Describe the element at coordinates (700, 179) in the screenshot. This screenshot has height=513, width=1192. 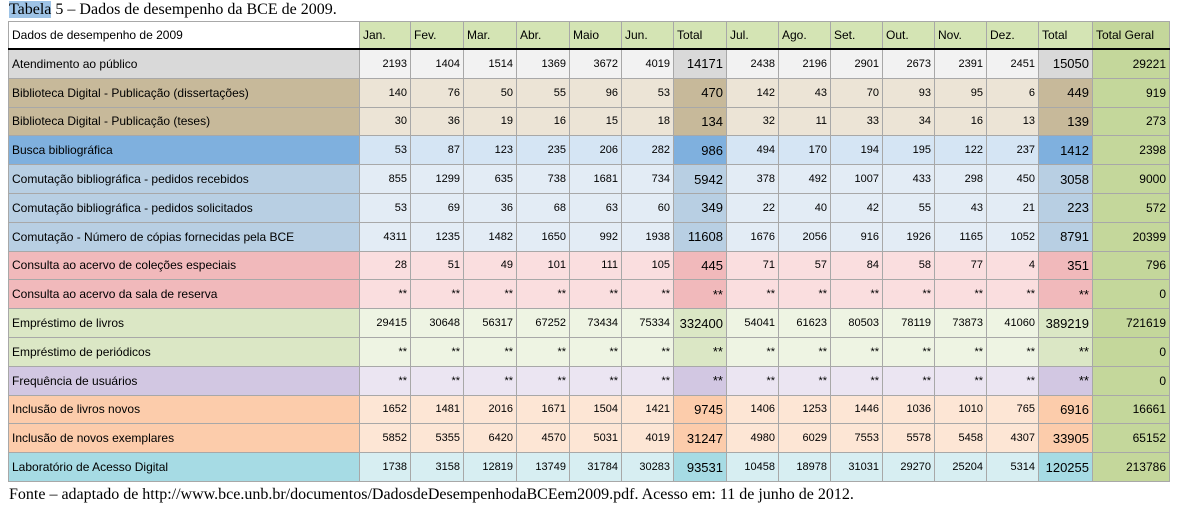
I see `total-cell: 5942` at that location.